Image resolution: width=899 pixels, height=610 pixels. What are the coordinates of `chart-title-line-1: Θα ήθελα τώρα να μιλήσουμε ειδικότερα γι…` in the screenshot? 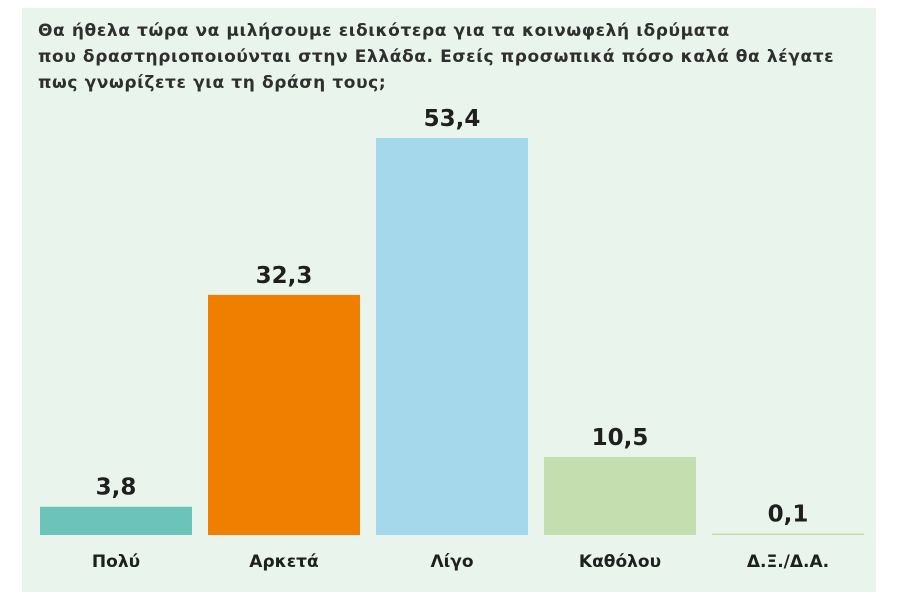 It's located at (384, 31).